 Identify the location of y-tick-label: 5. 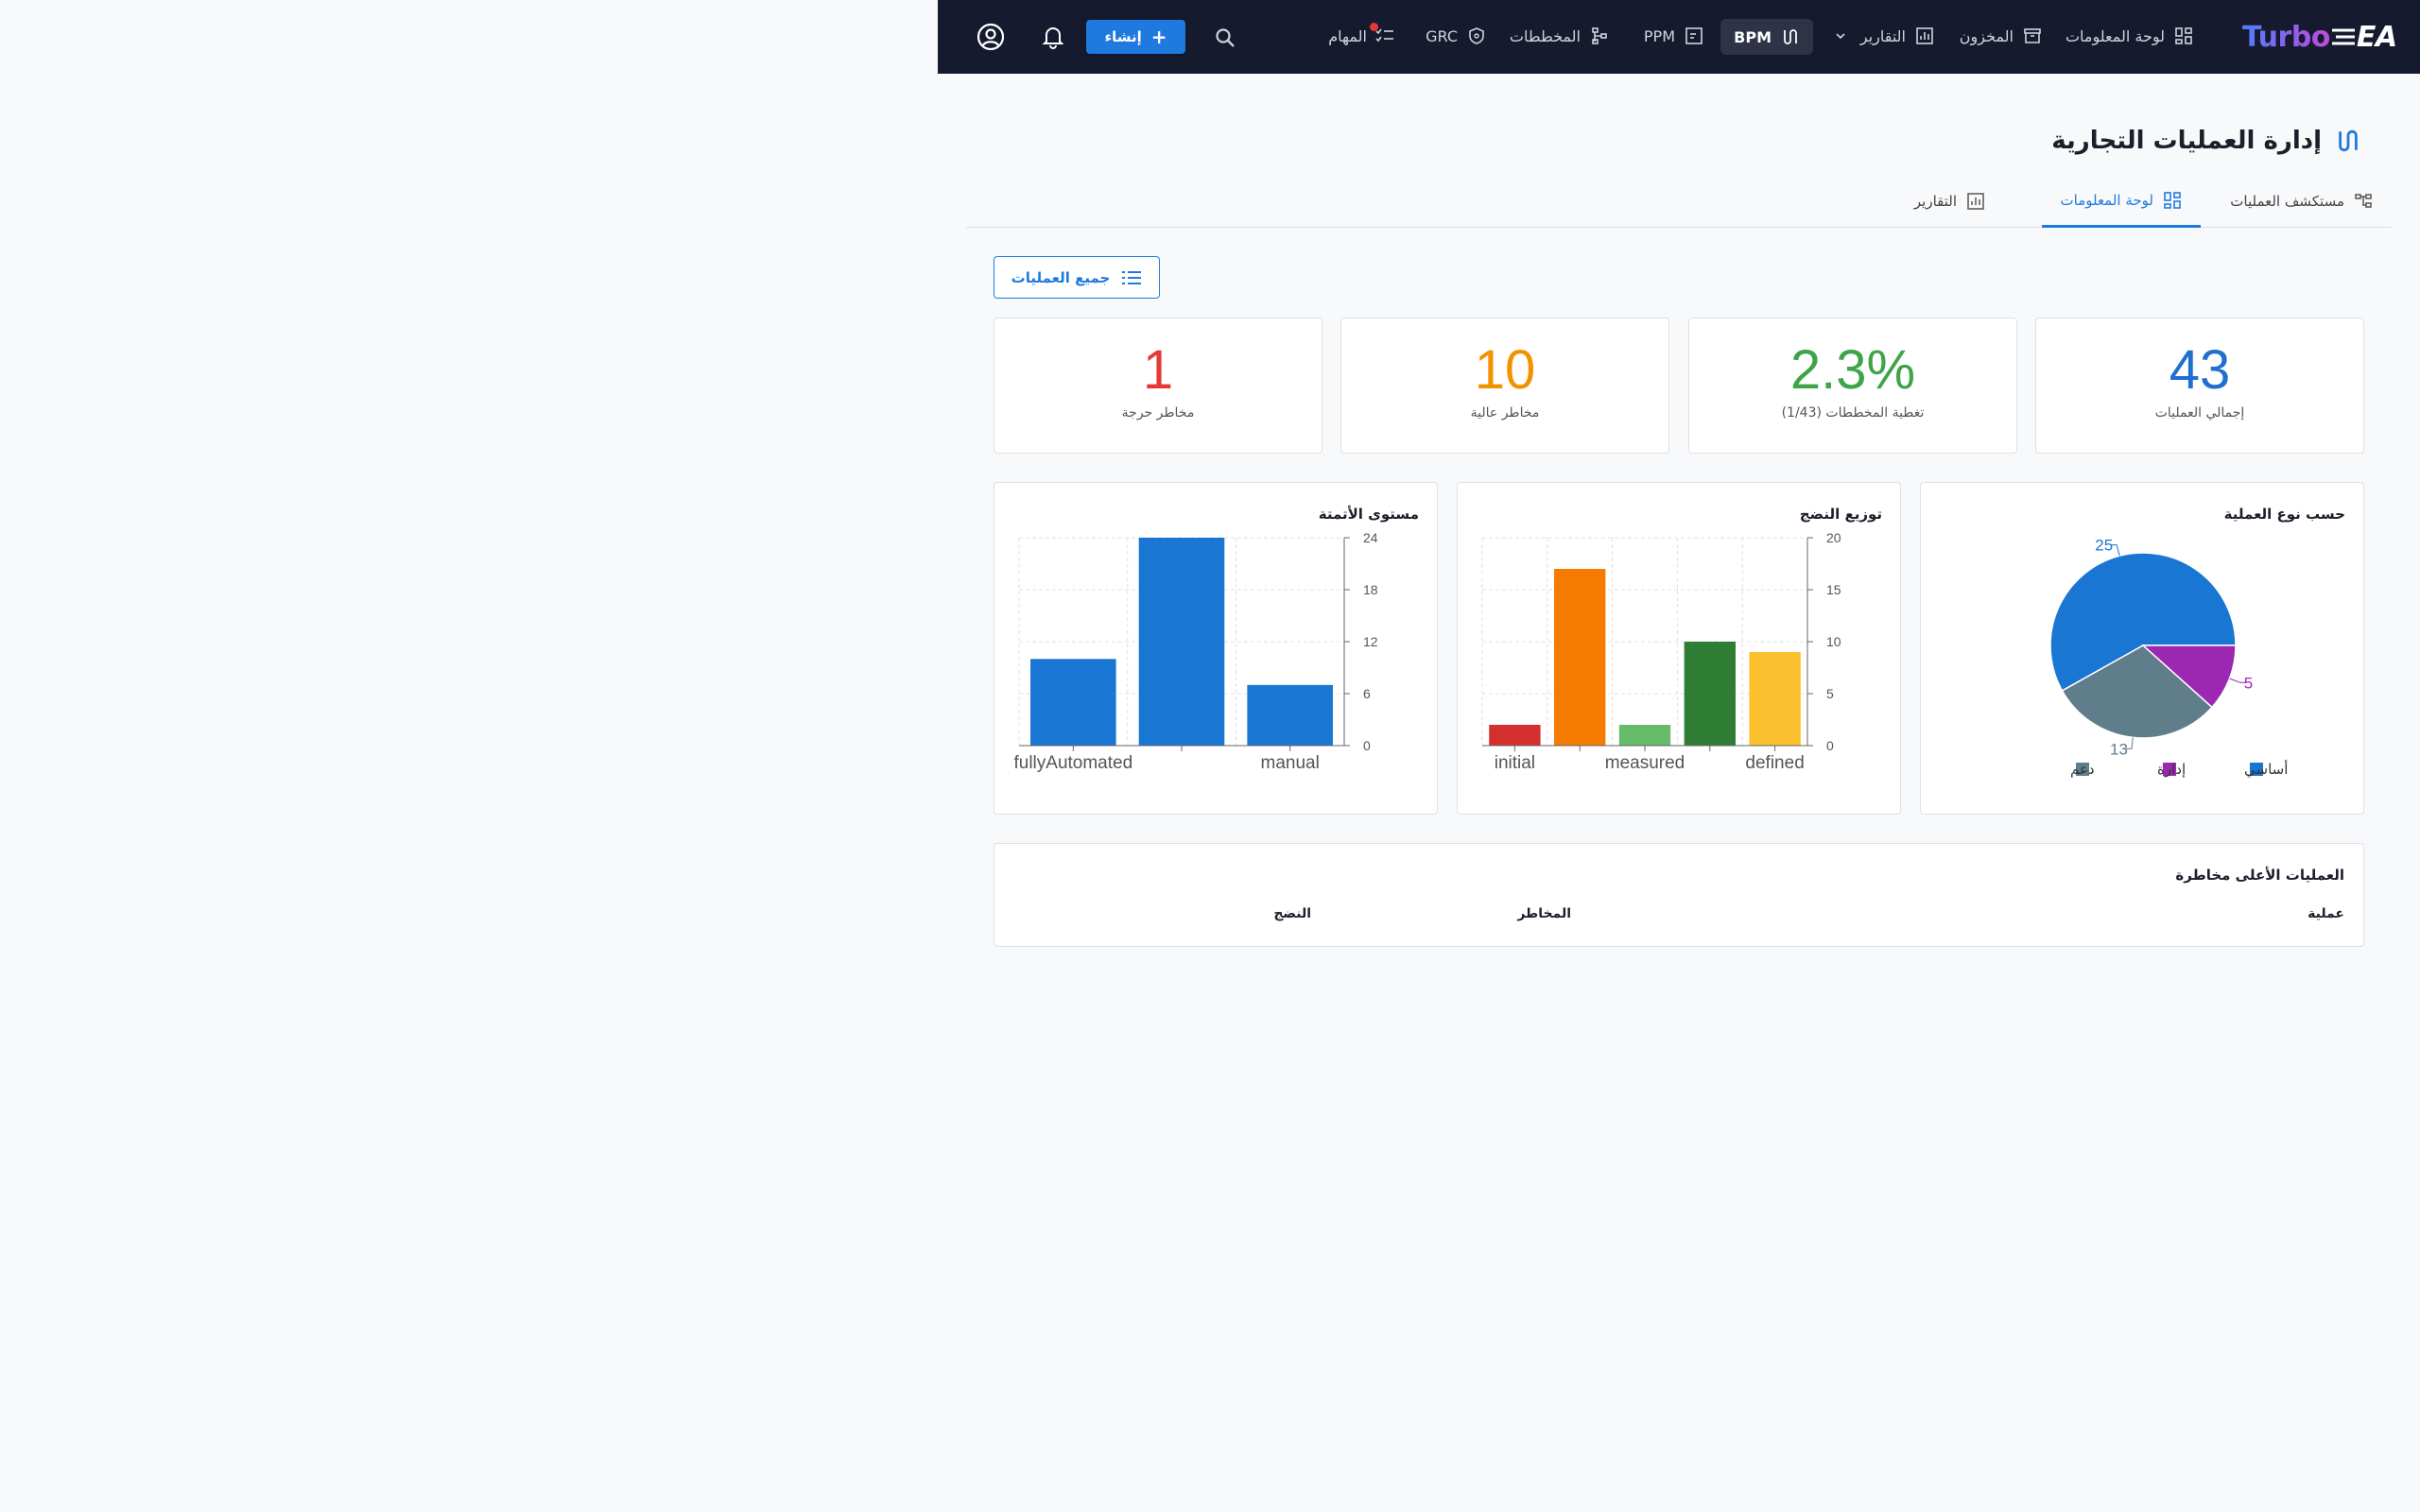
(1830, 693).